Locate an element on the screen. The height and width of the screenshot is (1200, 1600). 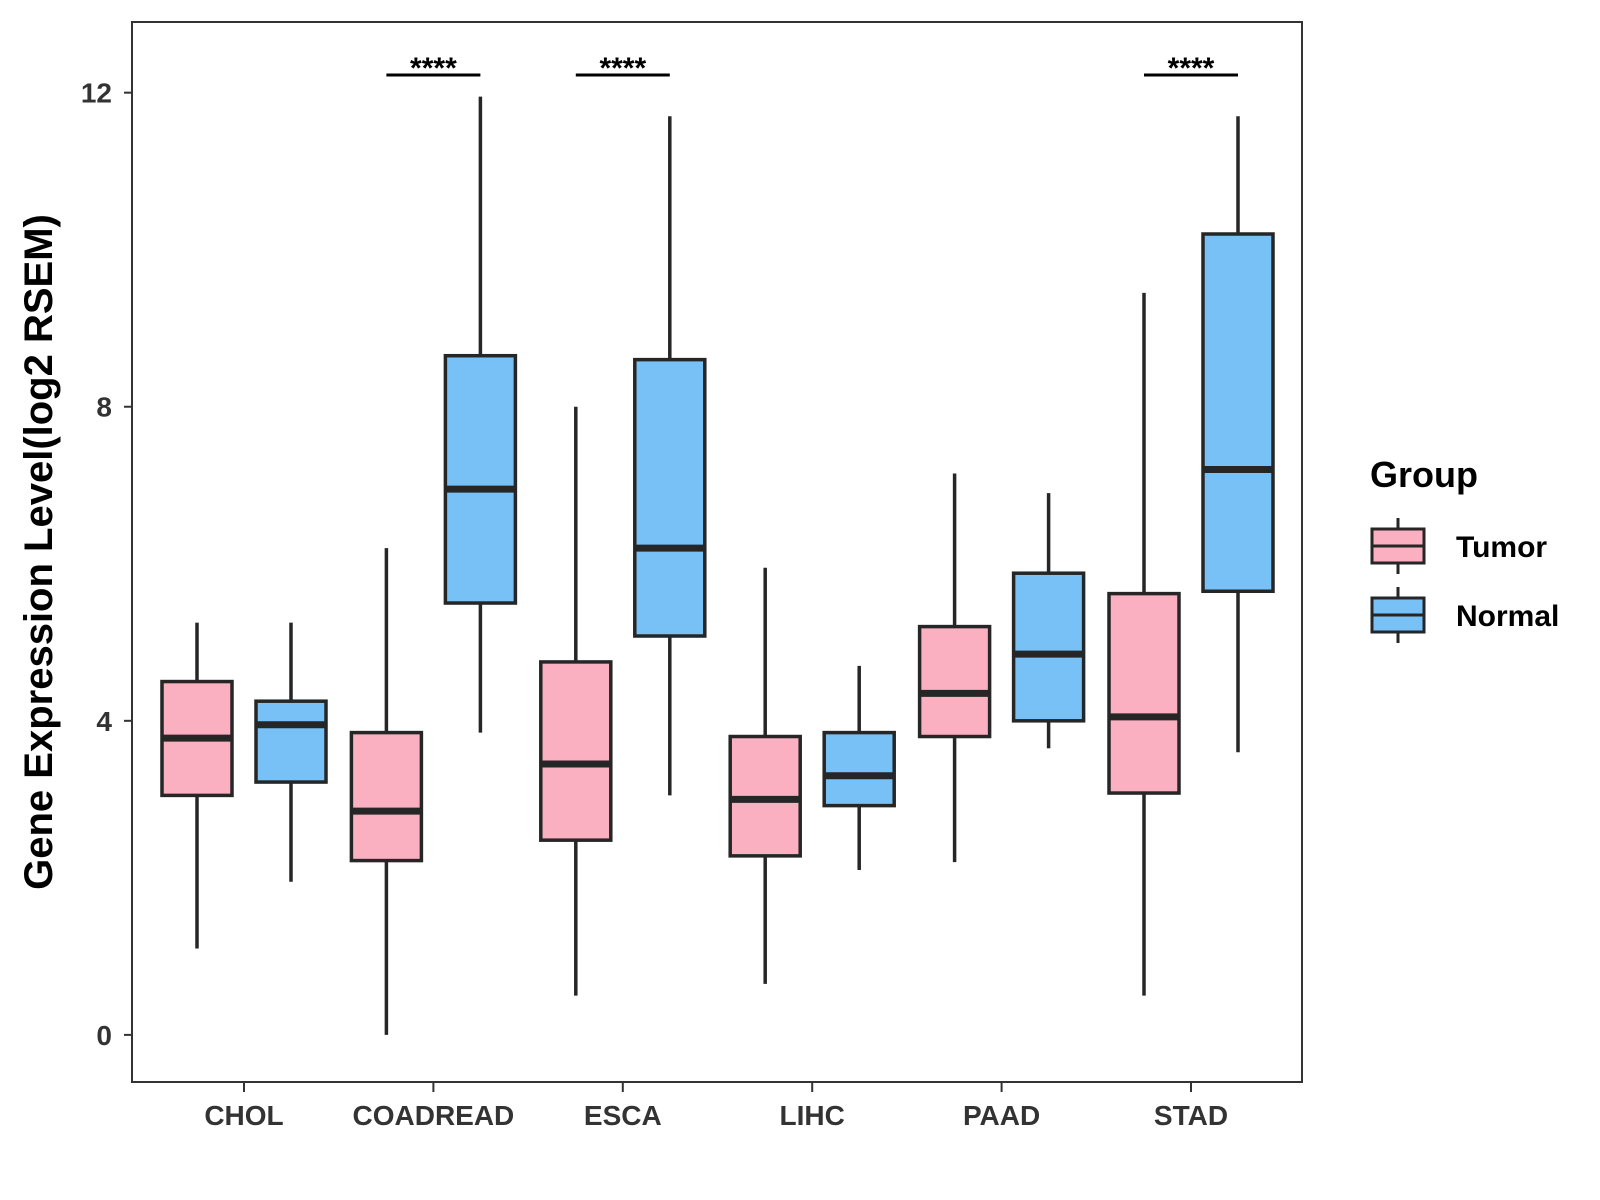
significance-esca: **** is located at coordinates (622, 68).